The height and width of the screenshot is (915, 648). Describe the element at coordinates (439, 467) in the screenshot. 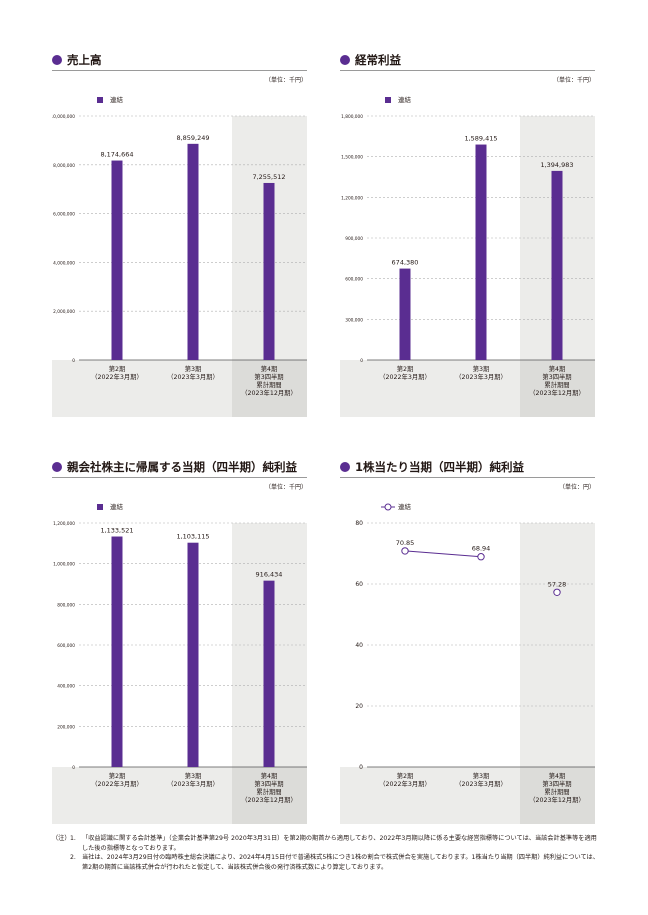

I see `panel-title-text: 1株当たり当期（四半期）純利益` at that location.